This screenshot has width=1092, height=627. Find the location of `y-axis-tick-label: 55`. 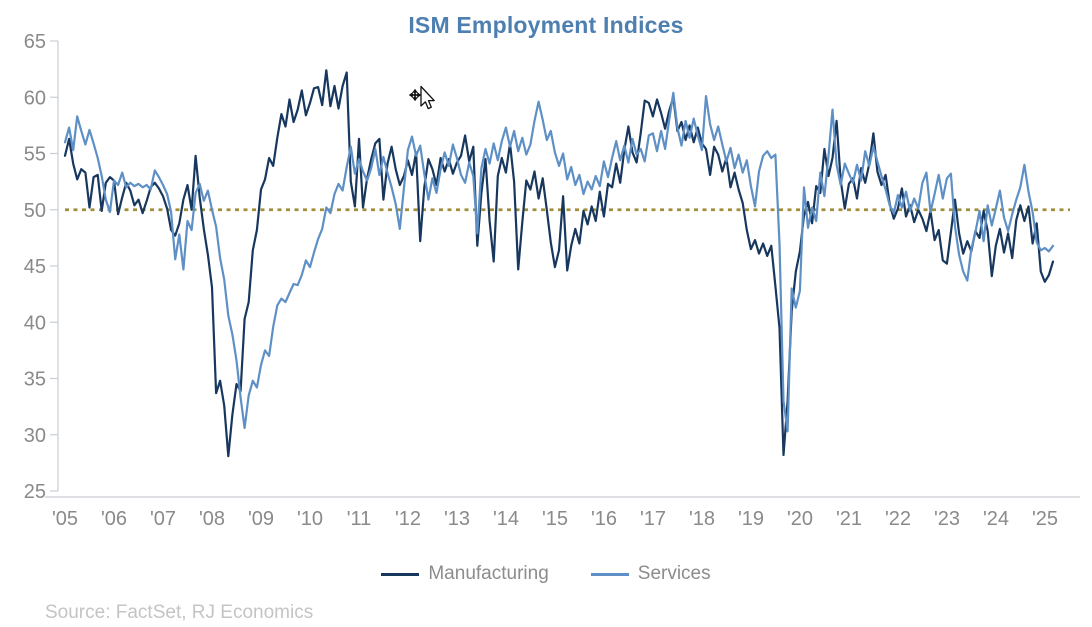

y-axis-tick-label: 55 is located at coordinates (35, 155).